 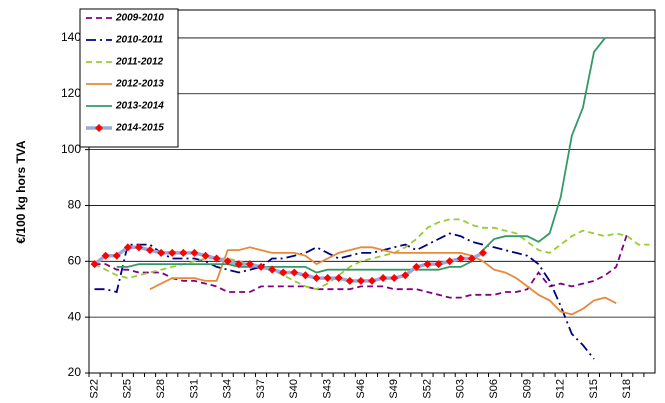 I want to click on y-tick-label: 60, so click(x=75, y=260).